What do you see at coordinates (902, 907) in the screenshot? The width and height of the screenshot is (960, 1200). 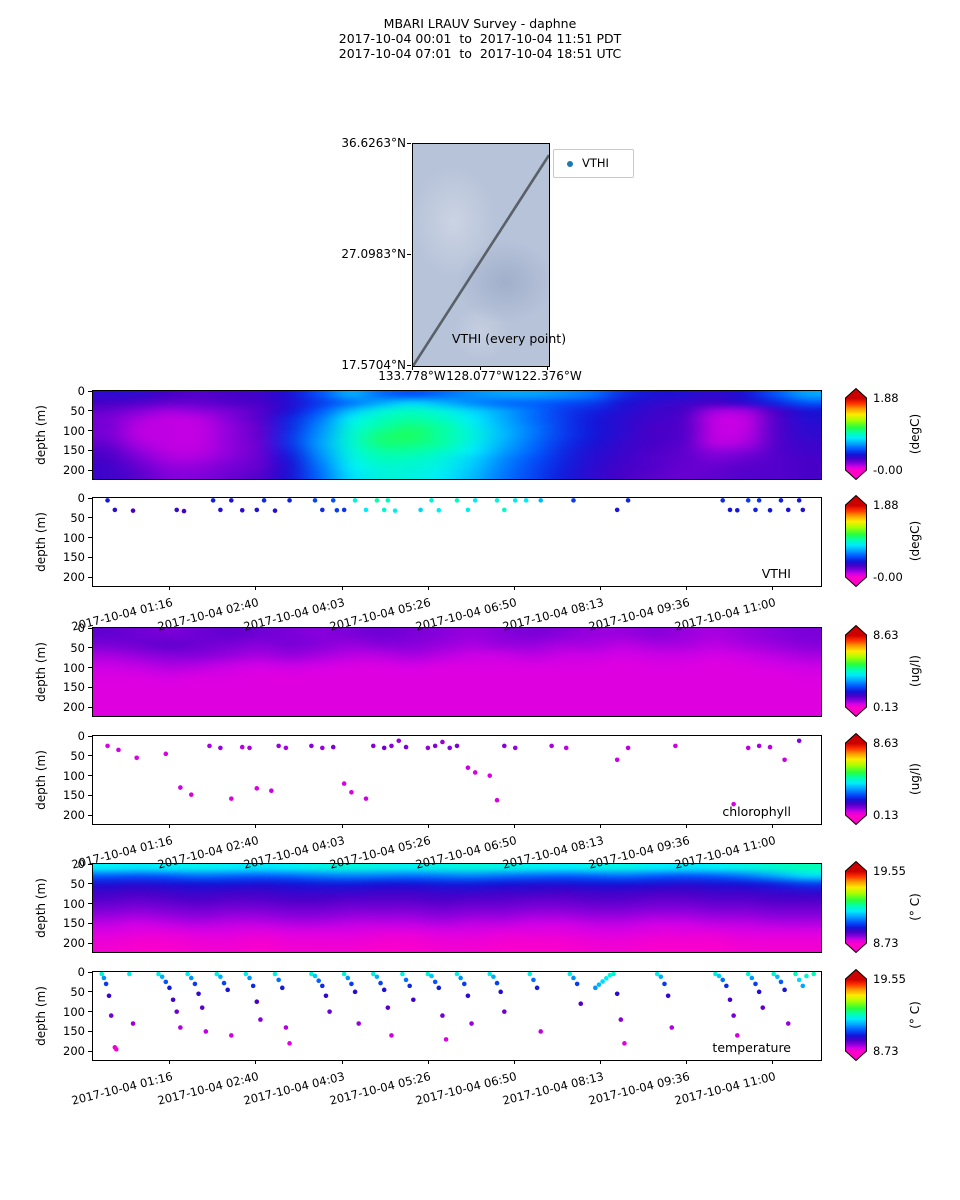 I see `colorbar-temperature-1: 19.55 8.73 (° C)` at bounding box center [902, 907].